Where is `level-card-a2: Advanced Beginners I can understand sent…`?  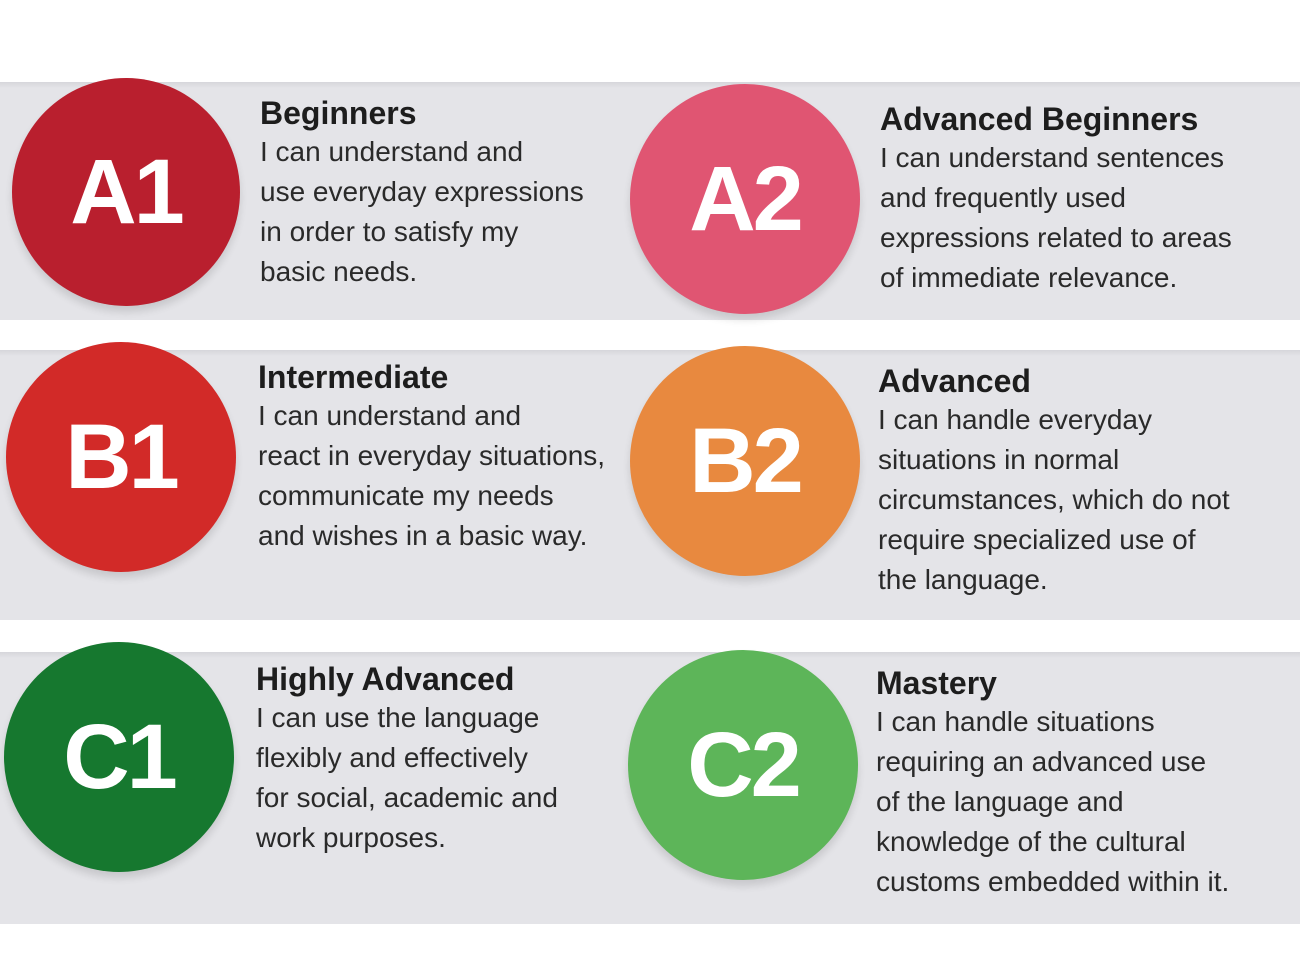
level-card-a2: Advanced Beginners I can understand sent… is located at coordinates (1085, 199).